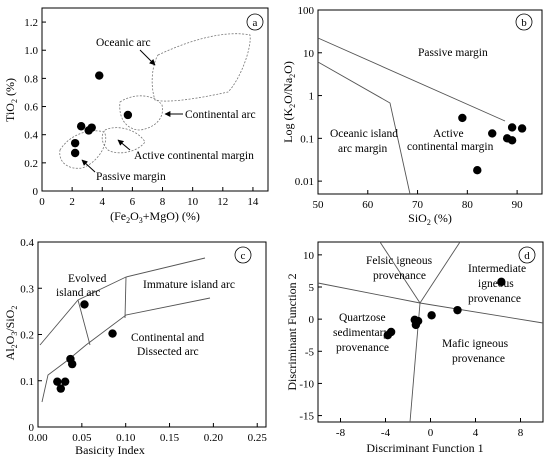 Image resolution: width=550 pixels, height=458 pixels. What do you see at coordinates (524, 22) in the screenshot?
I see `panel-b-badge` at bounding box center [524, 22].